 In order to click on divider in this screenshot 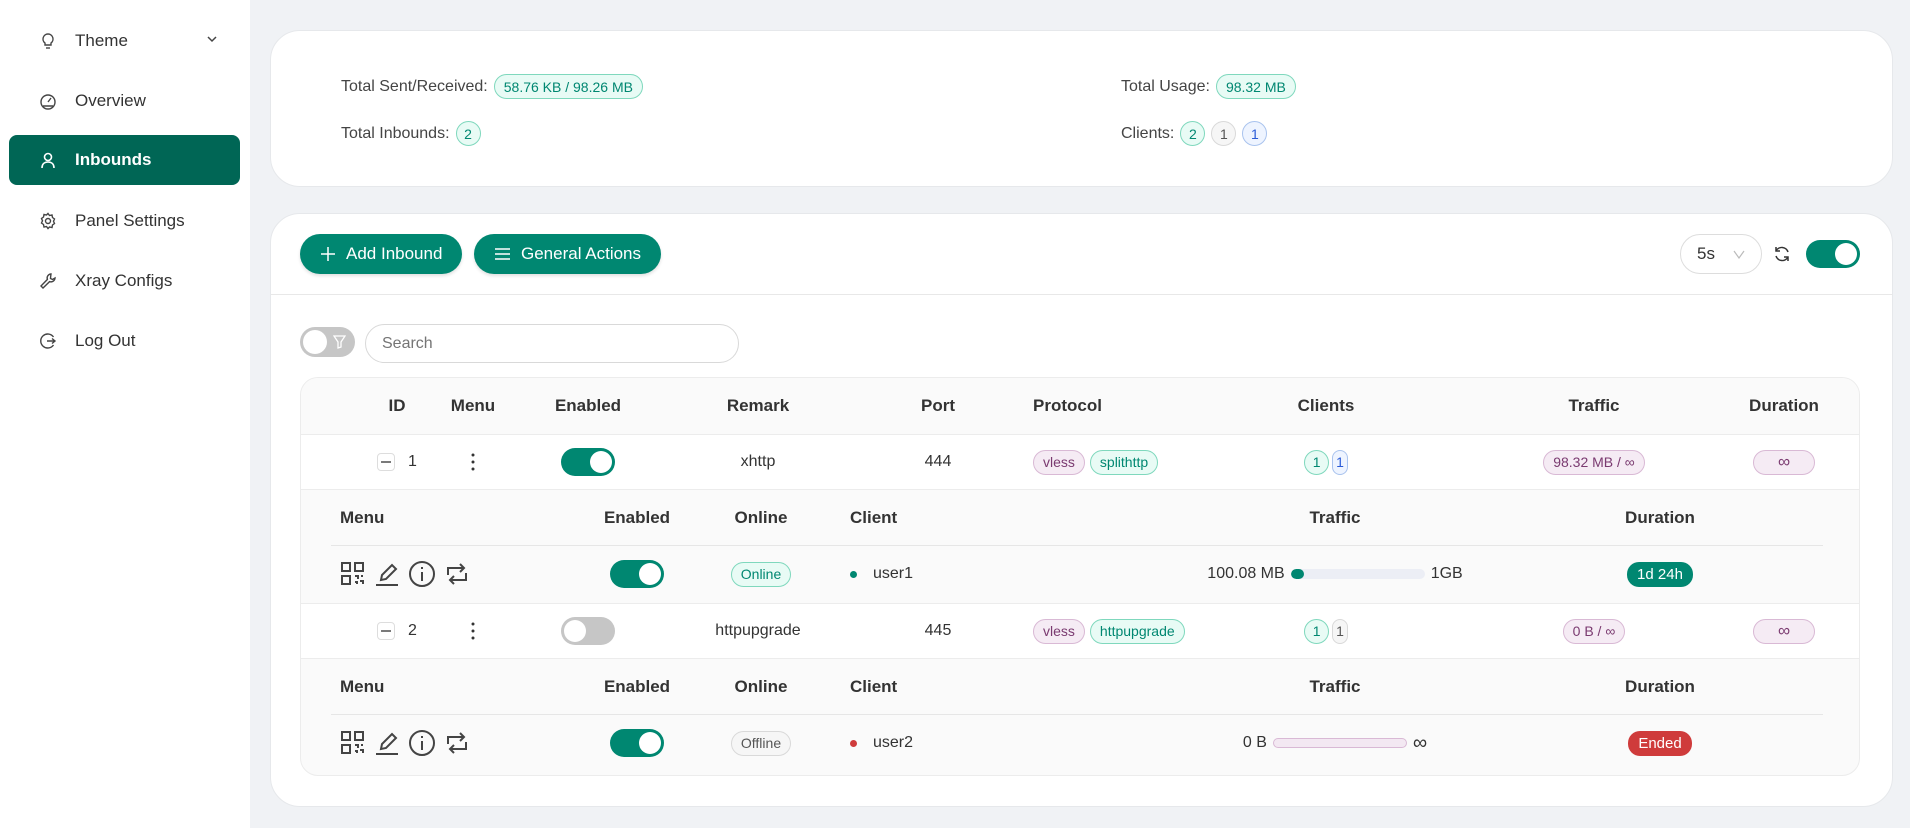, I will do `click(1081, 294)`.